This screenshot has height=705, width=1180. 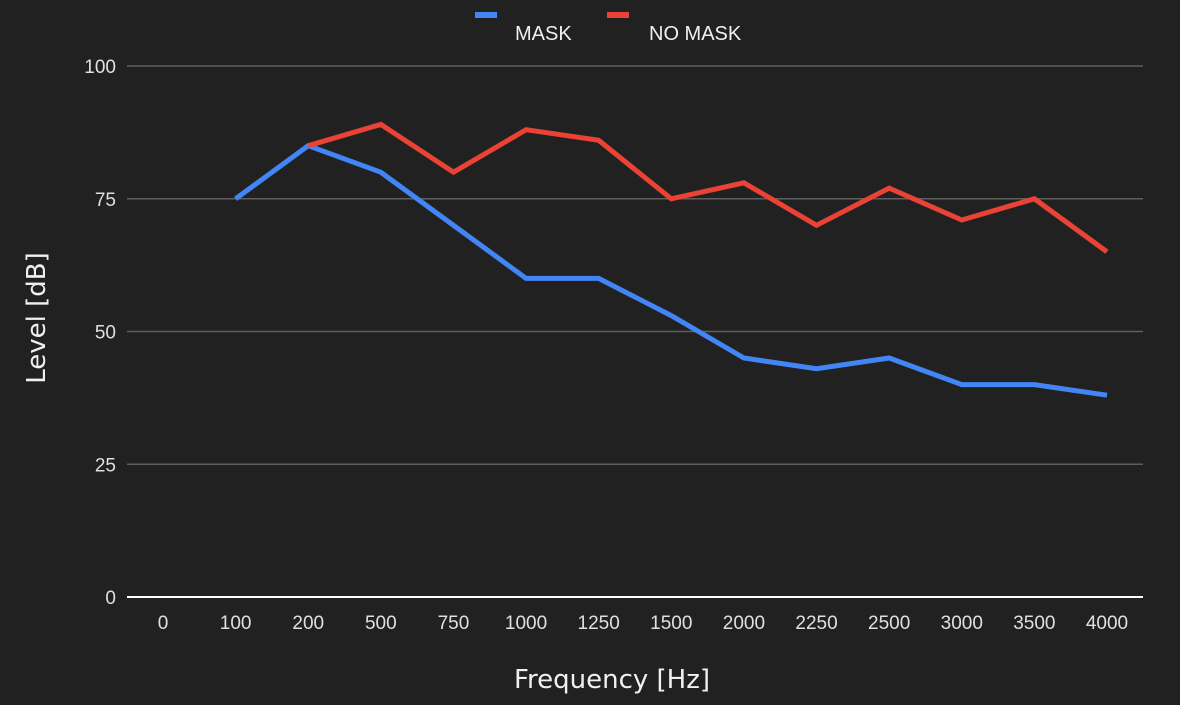 What do you see at coordinates (381, 623) in the screenshot?
I see `x-tick-label: 500` at bounding box center [381, 623].